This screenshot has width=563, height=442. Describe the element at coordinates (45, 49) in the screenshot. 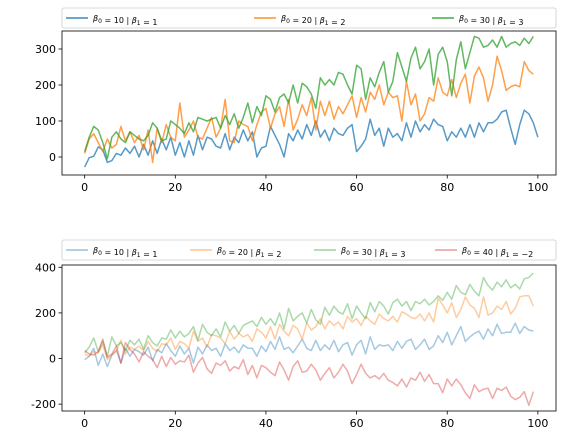

I see `y-tick-label: 300` at that location.